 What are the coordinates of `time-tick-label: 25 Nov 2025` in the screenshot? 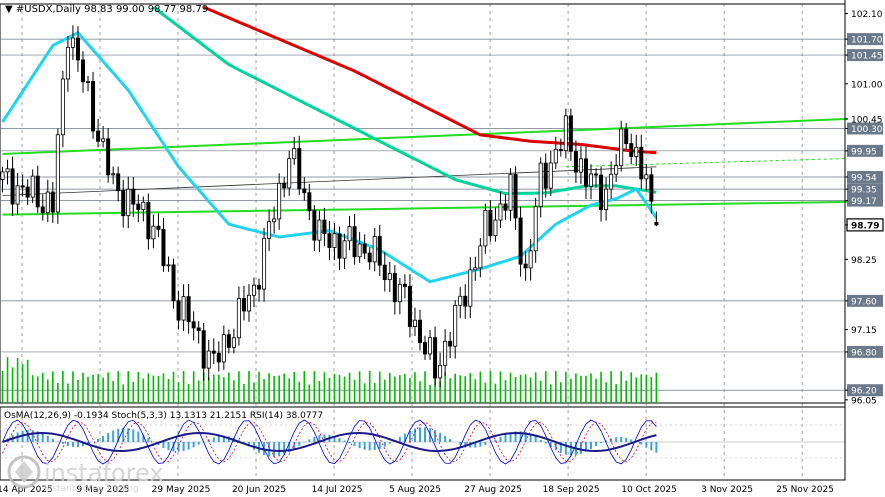 It's located at (805, 490).